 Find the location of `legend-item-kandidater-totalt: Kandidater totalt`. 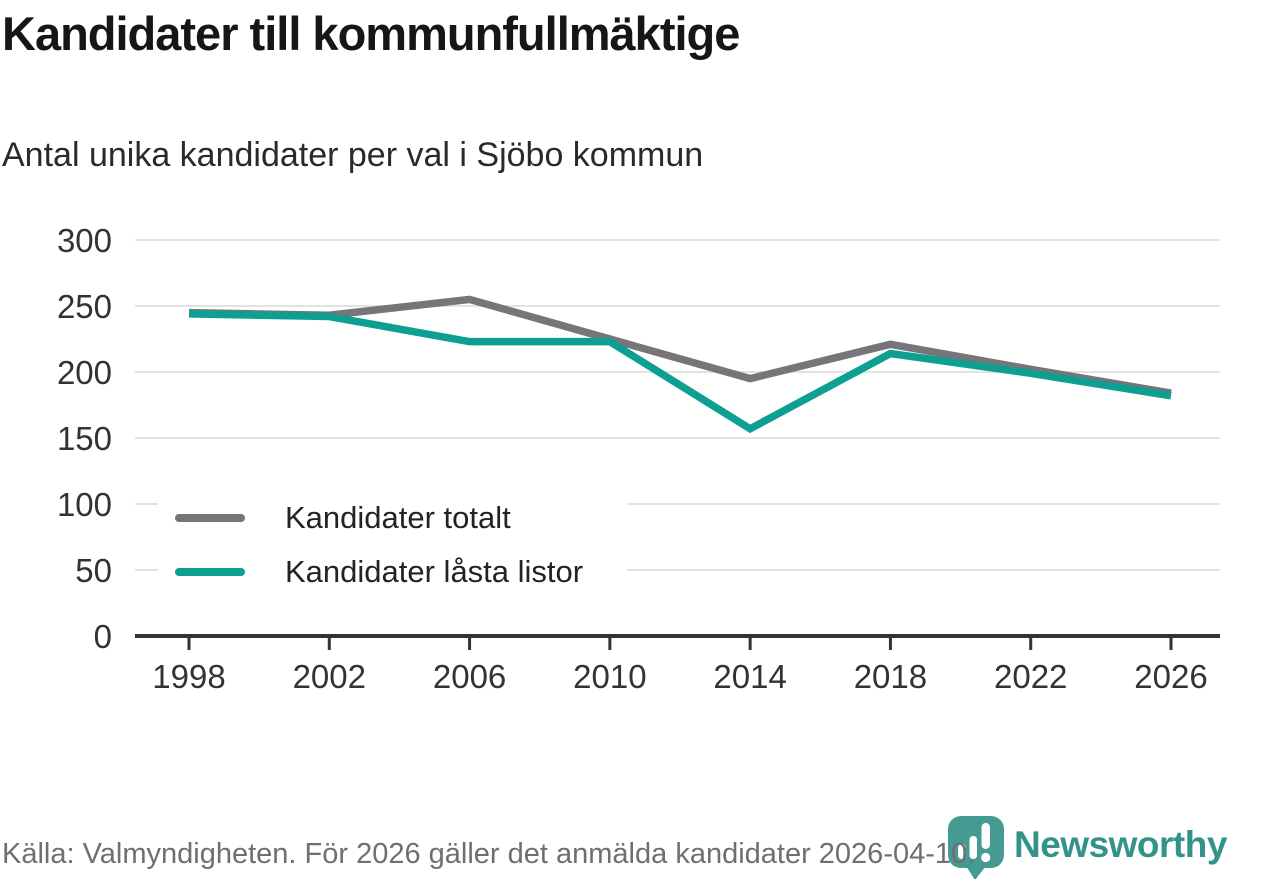

legend-item-kandidater-totalt: Kandidater totalt is located at coordinates (379, 518).